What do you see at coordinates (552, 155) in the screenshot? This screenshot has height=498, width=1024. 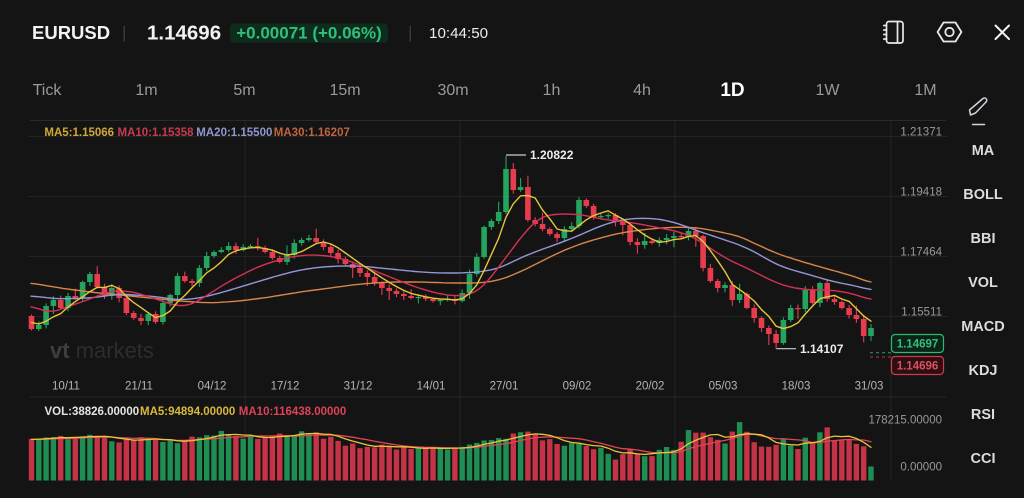 I see `svg-text: 1.20822` at bounding box center [552, 155].